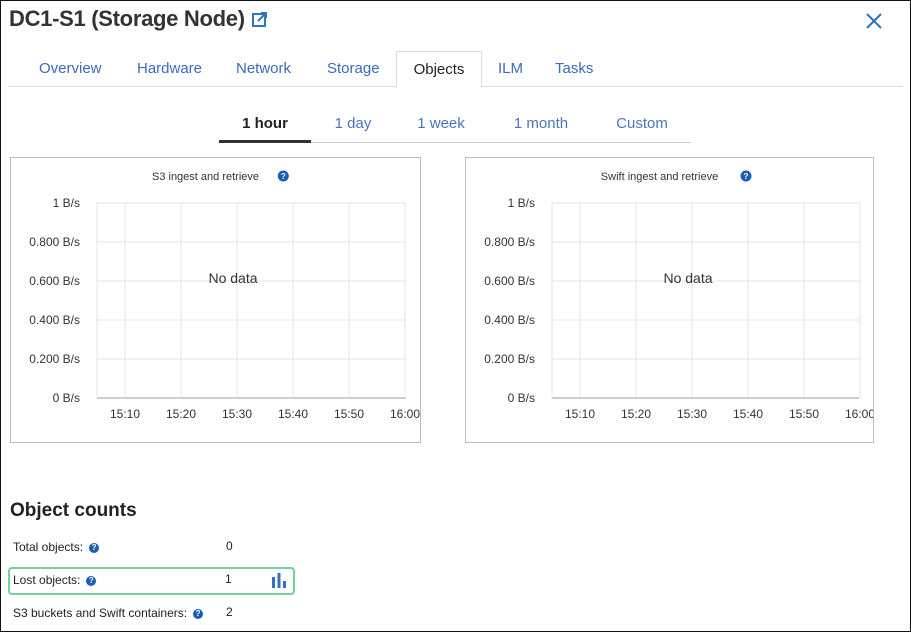 This screenshot has height=632, width=911. Describe the element at coordinates (264, 68) in the screenshot. I see `tab-network: Network` at that location.